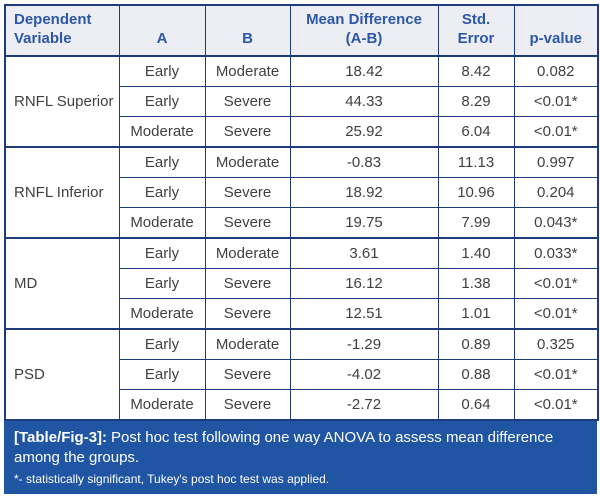  I want to click on cell-mean-diff: -1.29, so click(364, 344).